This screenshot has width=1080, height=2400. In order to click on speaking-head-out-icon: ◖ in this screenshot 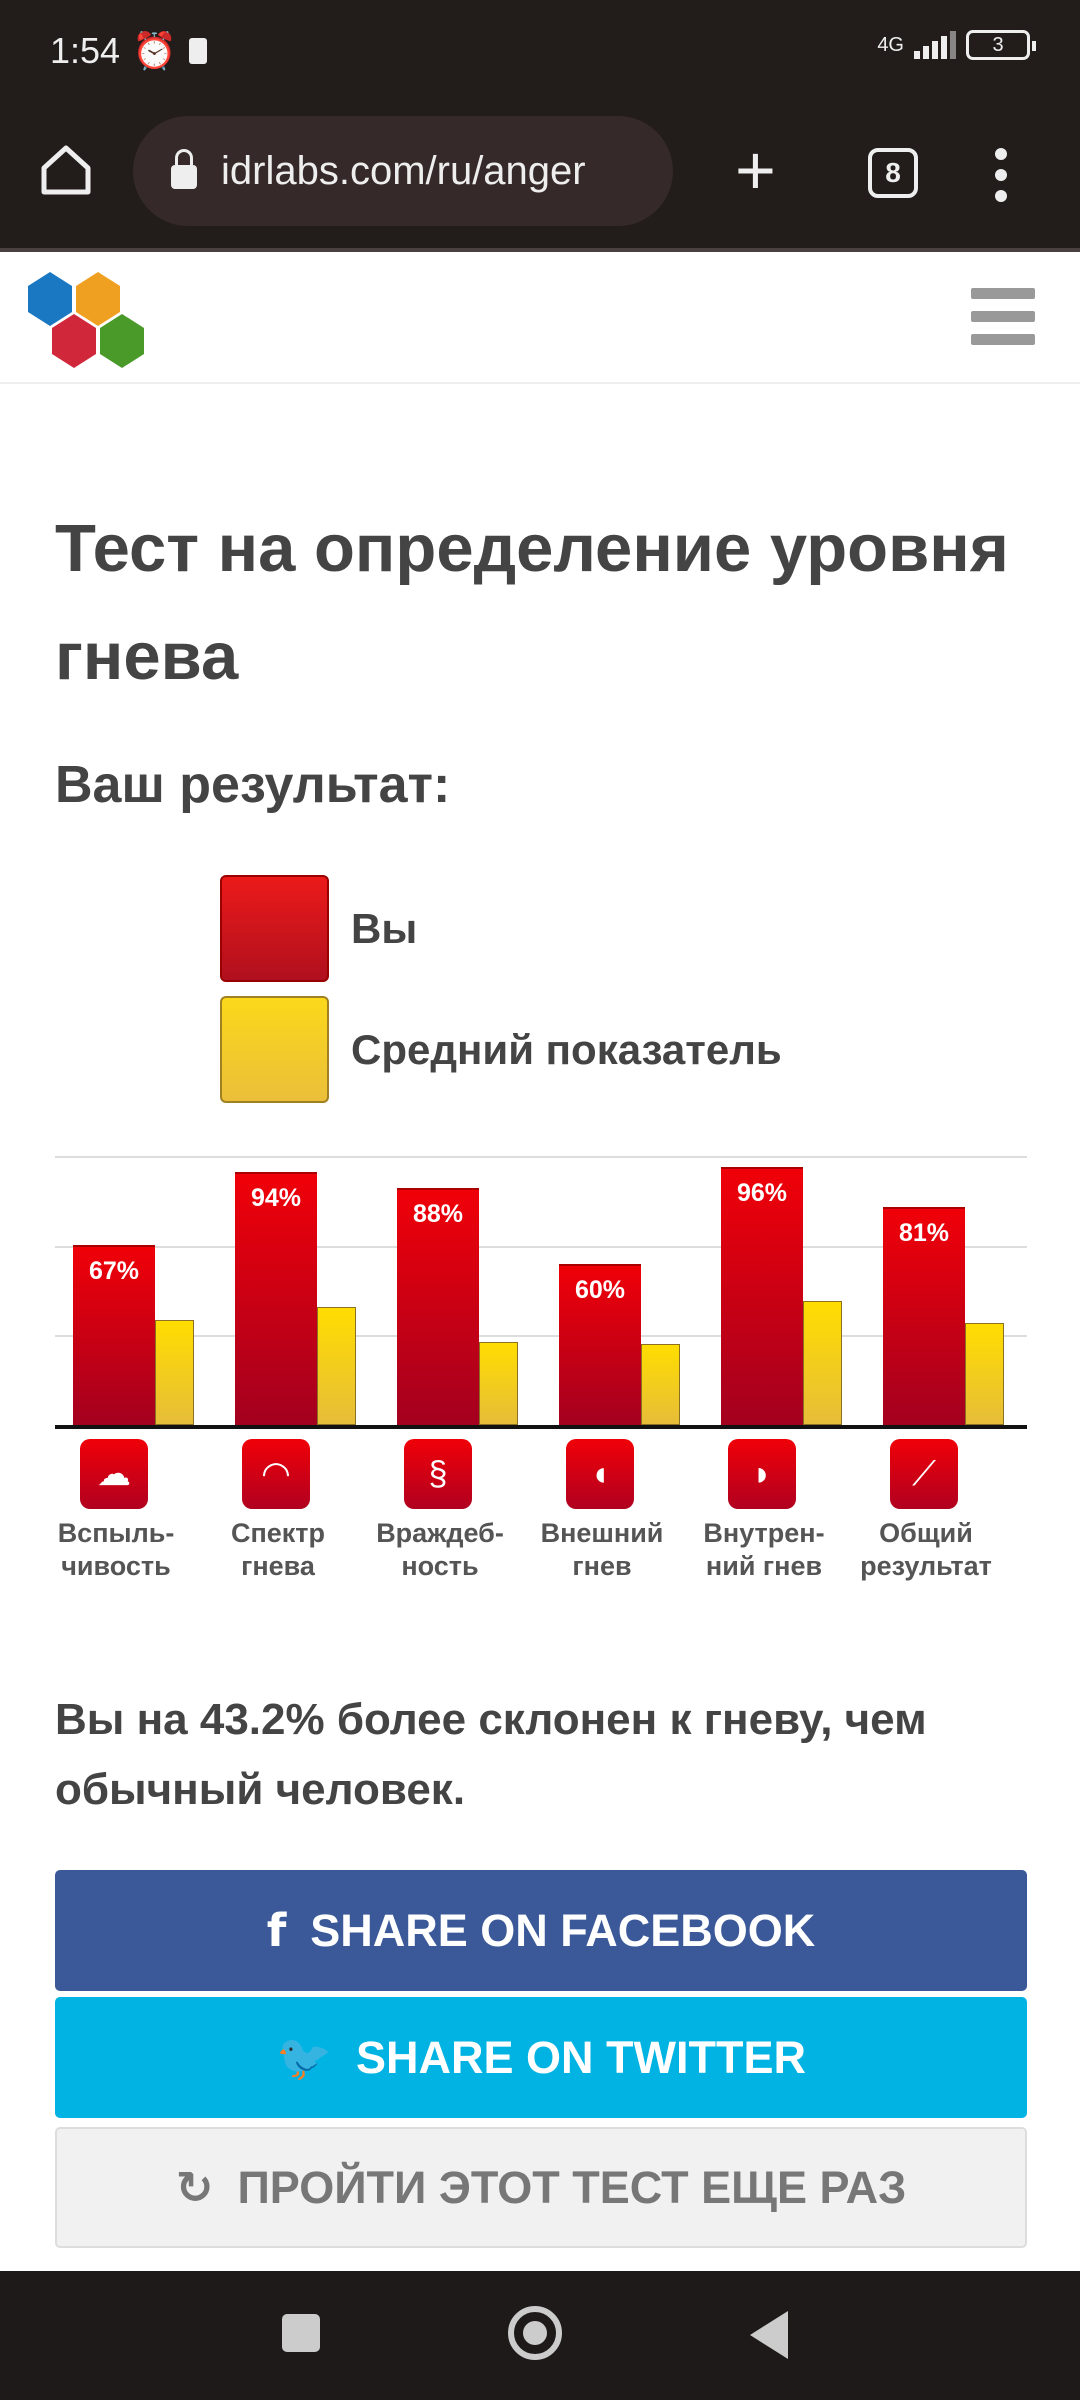, I will do `click(600, 1474)`.